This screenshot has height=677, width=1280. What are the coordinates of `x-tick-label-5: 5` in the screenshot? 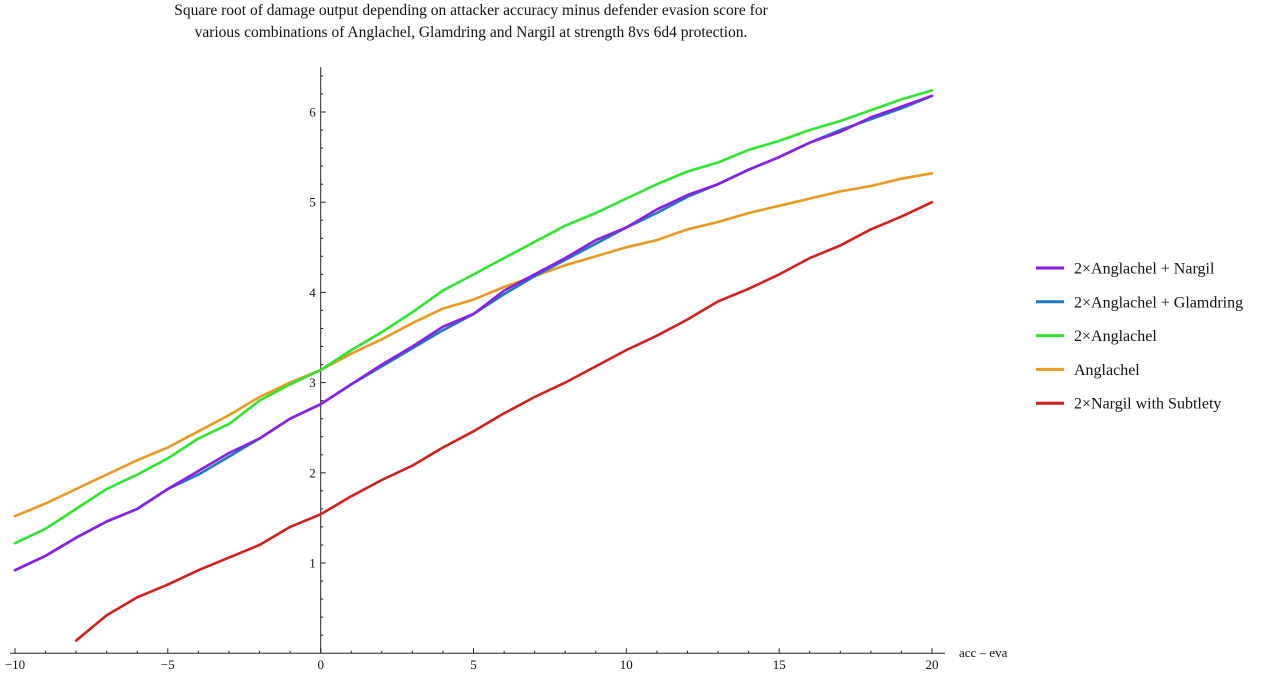 It's located at (473, 664).